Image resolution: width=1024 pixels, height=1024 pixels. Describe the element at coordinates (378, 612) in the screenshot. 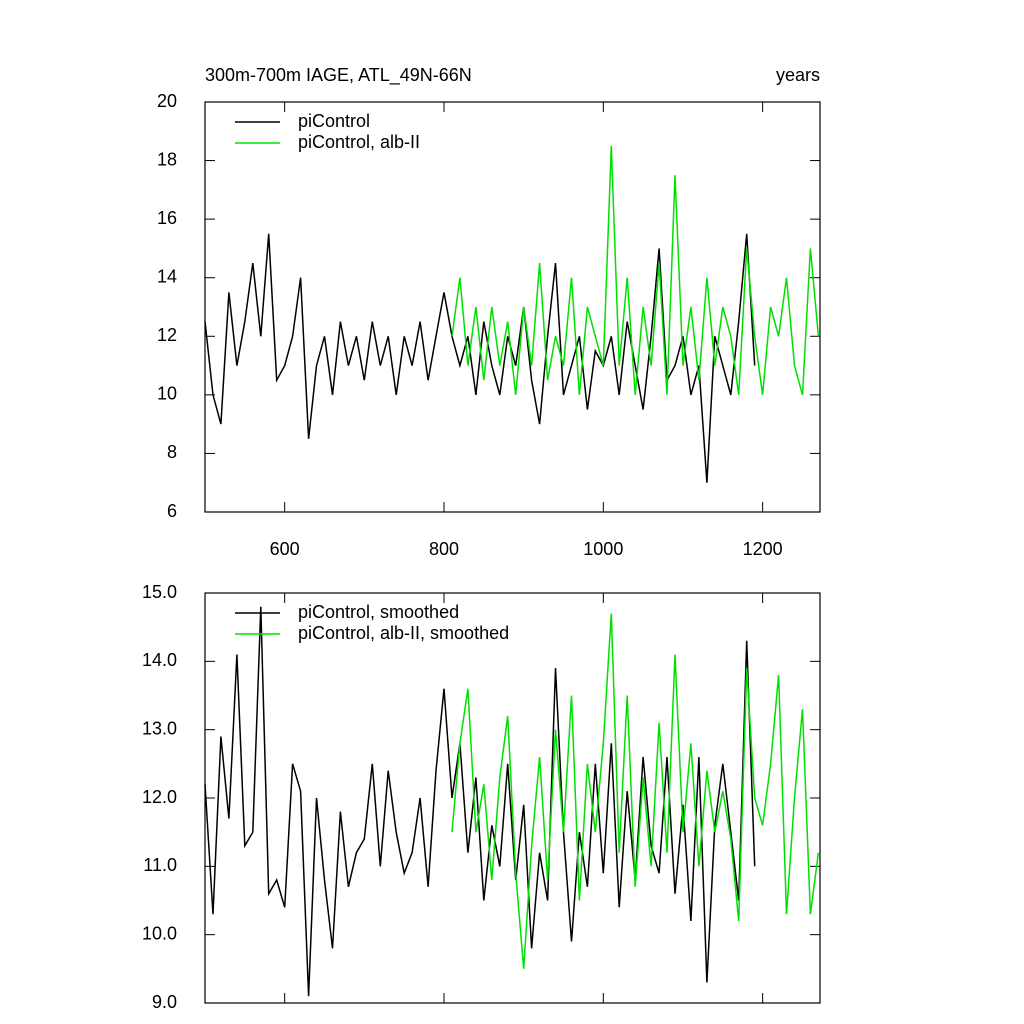

I see `legend-label: piControl, smoothed` at that location.